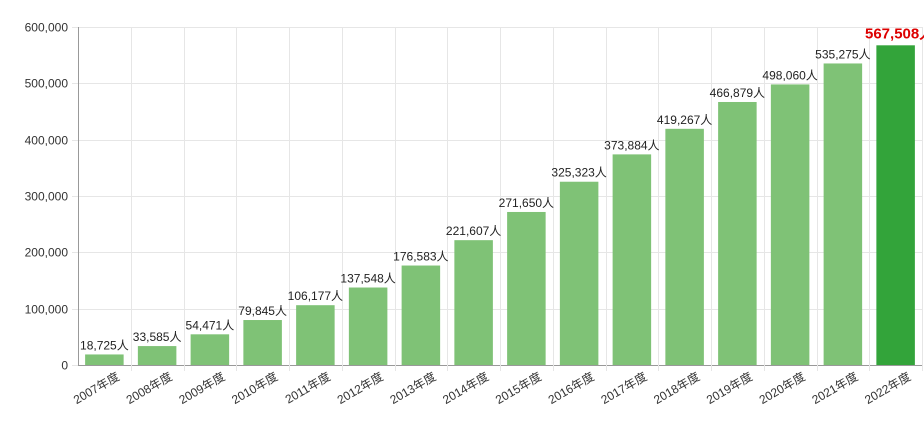 This screenshot has width=924, height=424. I want to click on bar-2009年度, so click(210, 349).